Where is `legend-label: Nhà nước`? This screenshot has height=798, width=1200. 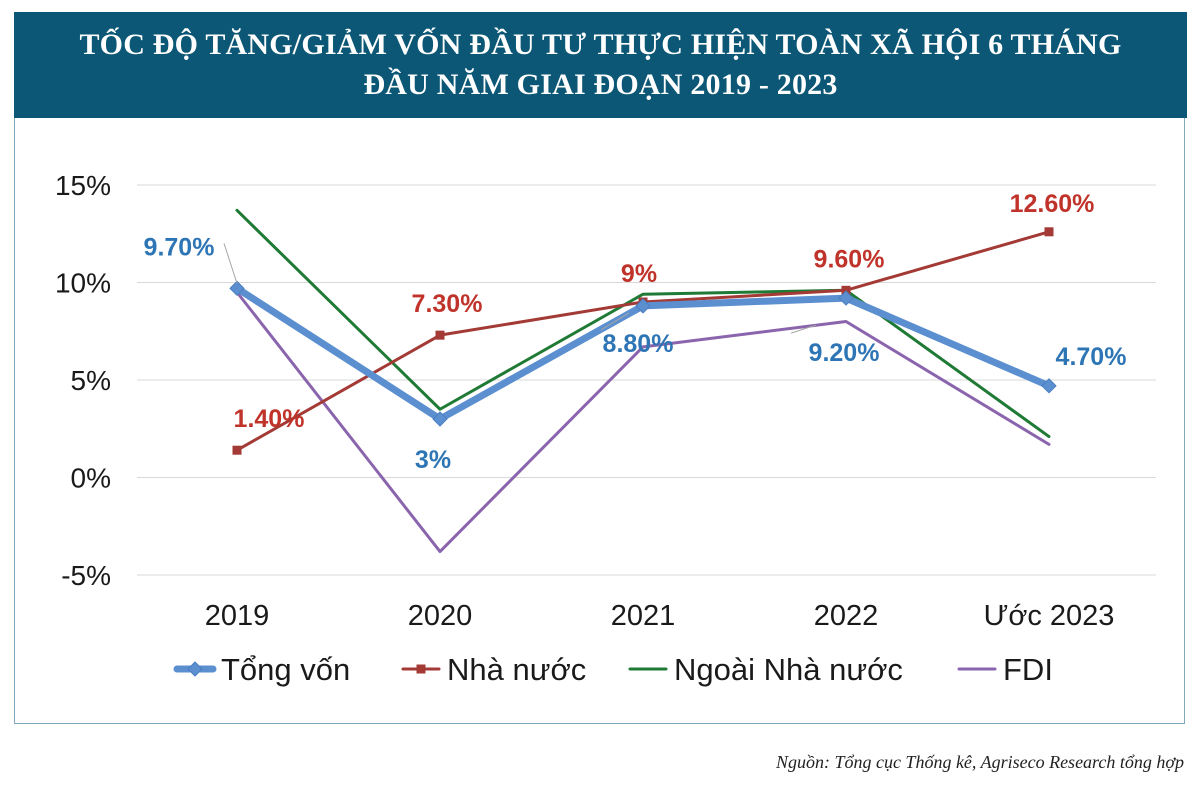
legend-label: Nhà nước is located at coordinates (516, 669).